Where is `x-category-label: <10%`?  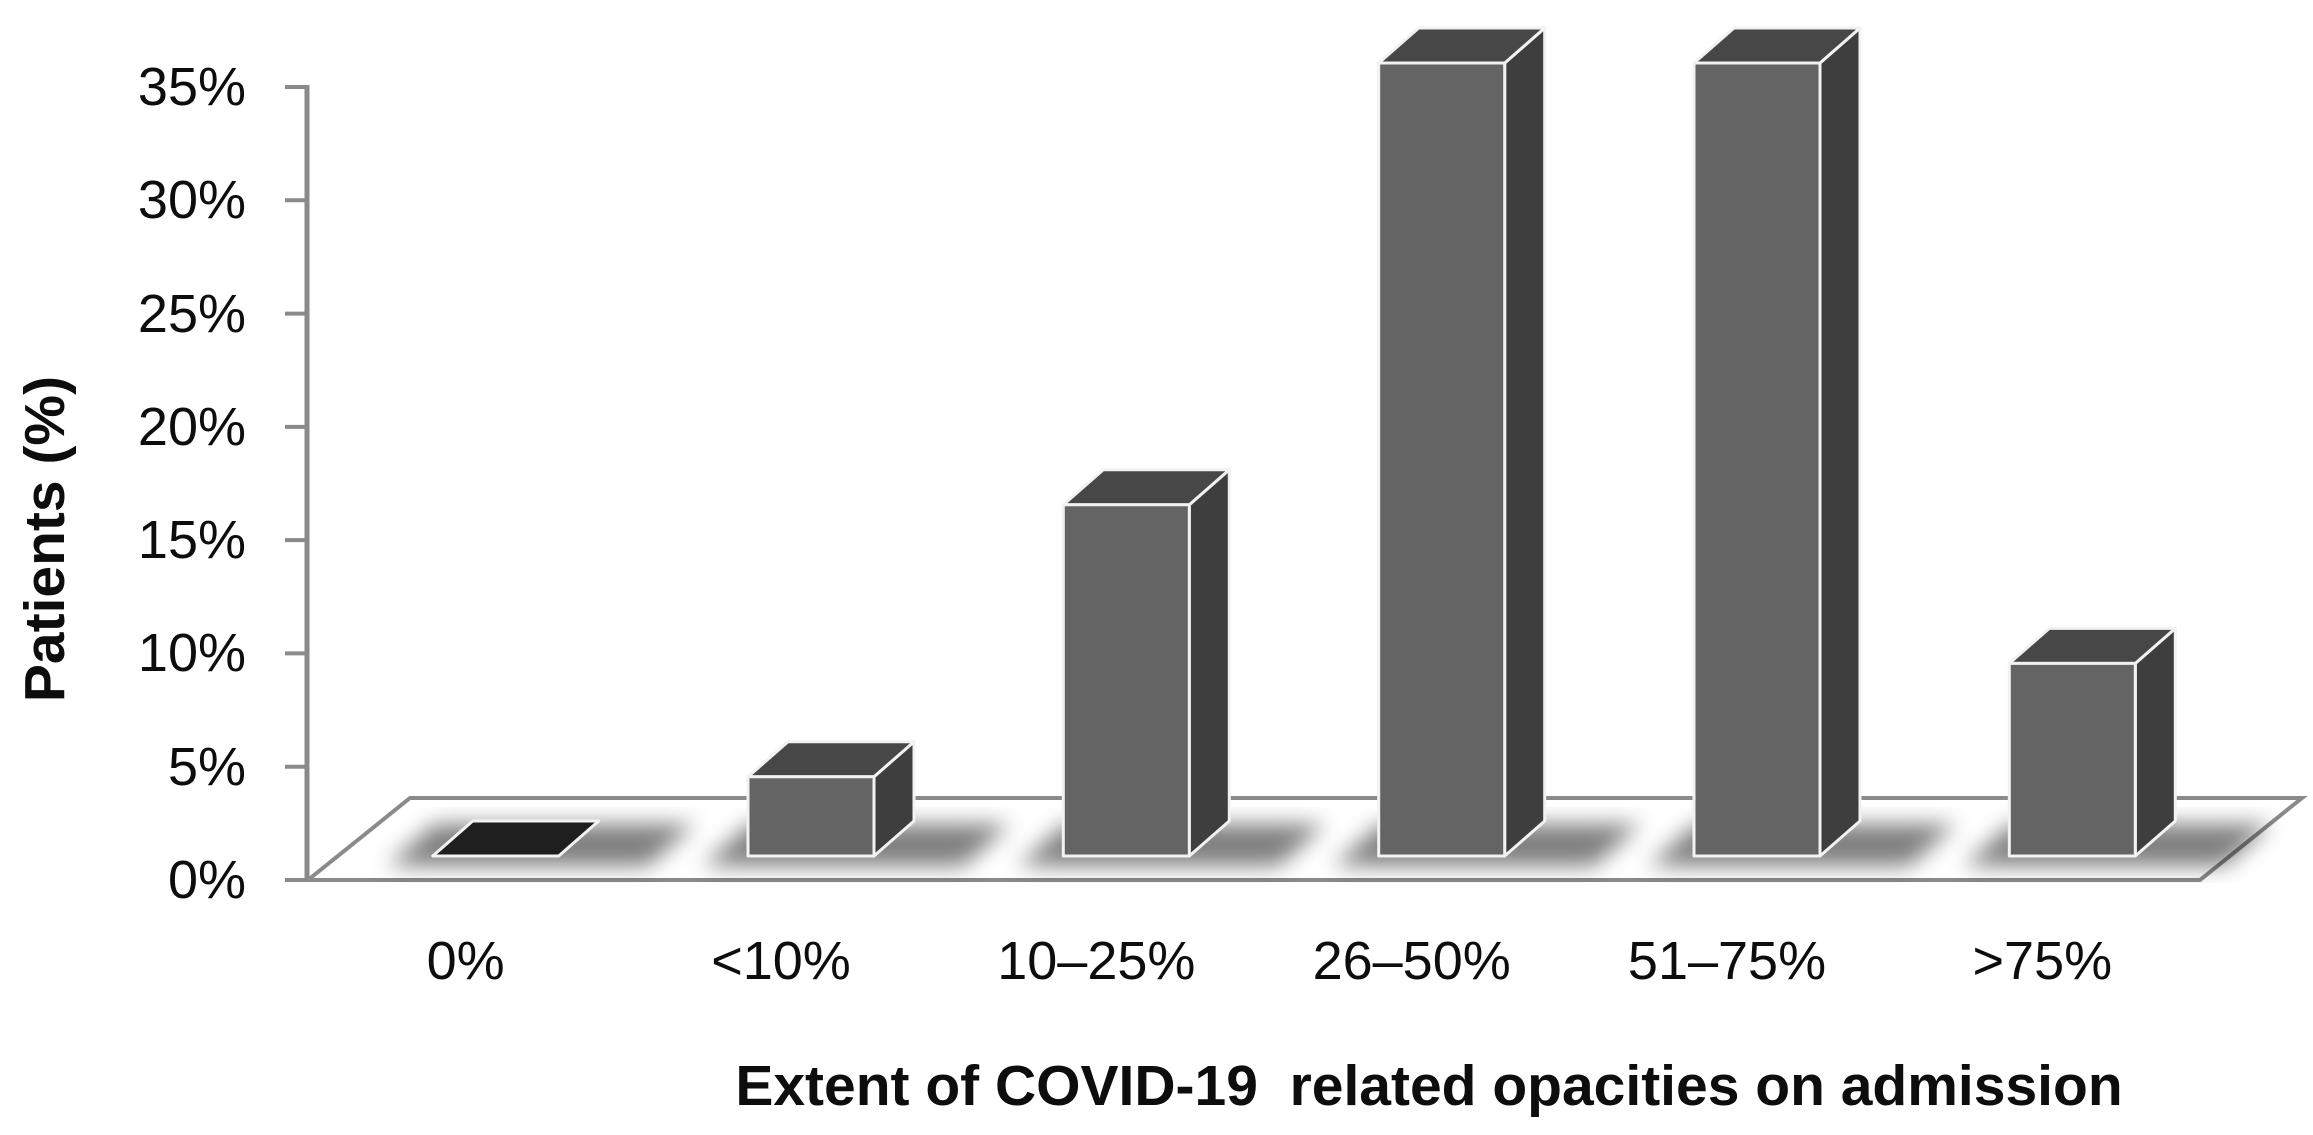 x-category-label: <10% is located at coordinates (781, 961).